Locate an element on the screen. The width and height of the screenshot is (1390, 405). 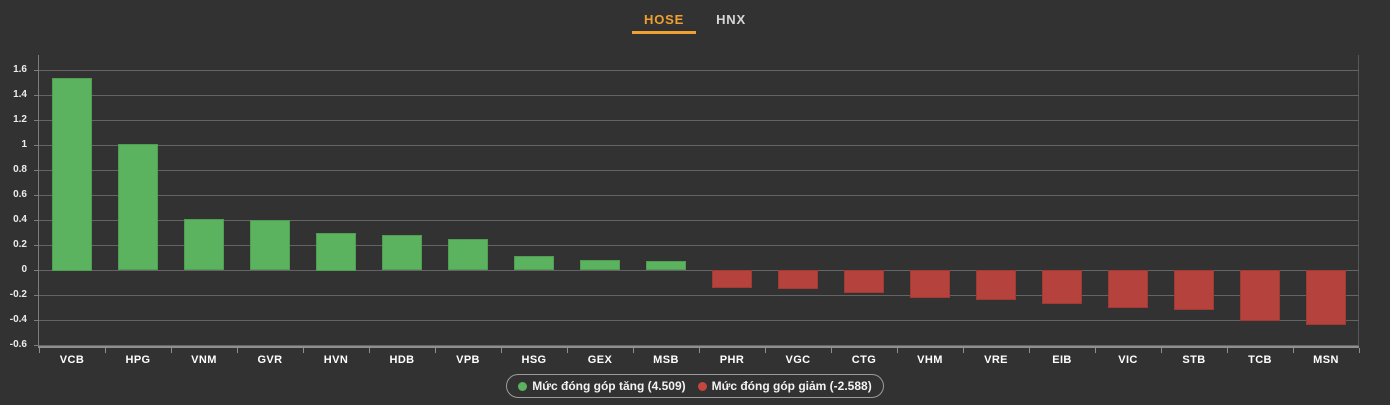
y-axis-label: 1.2 is located at coordinates (20, 119).